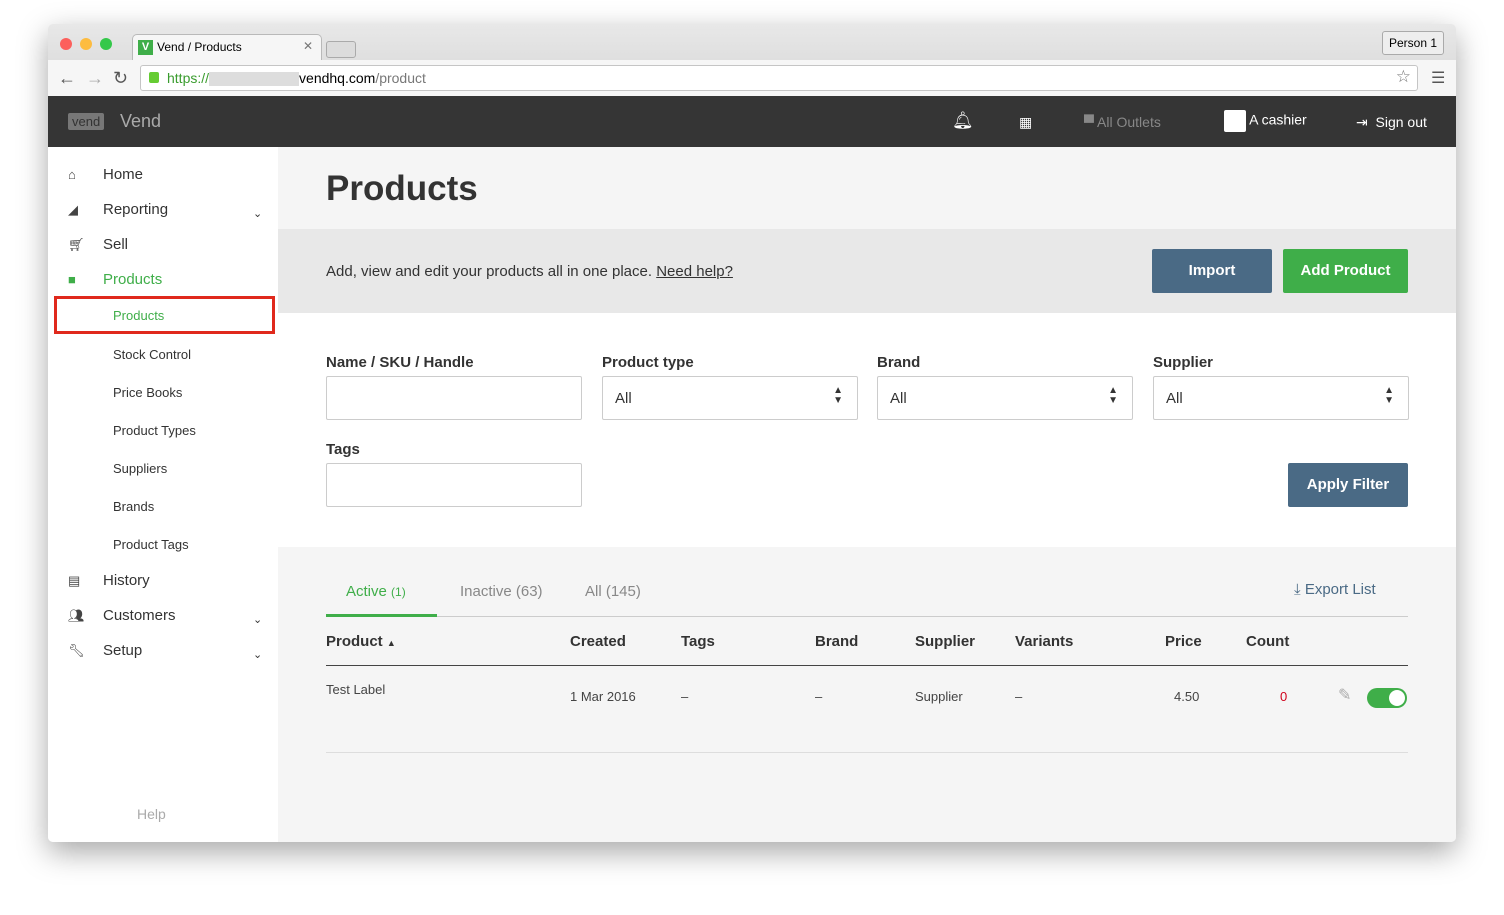 The height and width of the screenshot is (915, 1504). Describe the element at coordinates (939, 696) in the screenshot. I see `supplier-cell: Supplier` at that location.